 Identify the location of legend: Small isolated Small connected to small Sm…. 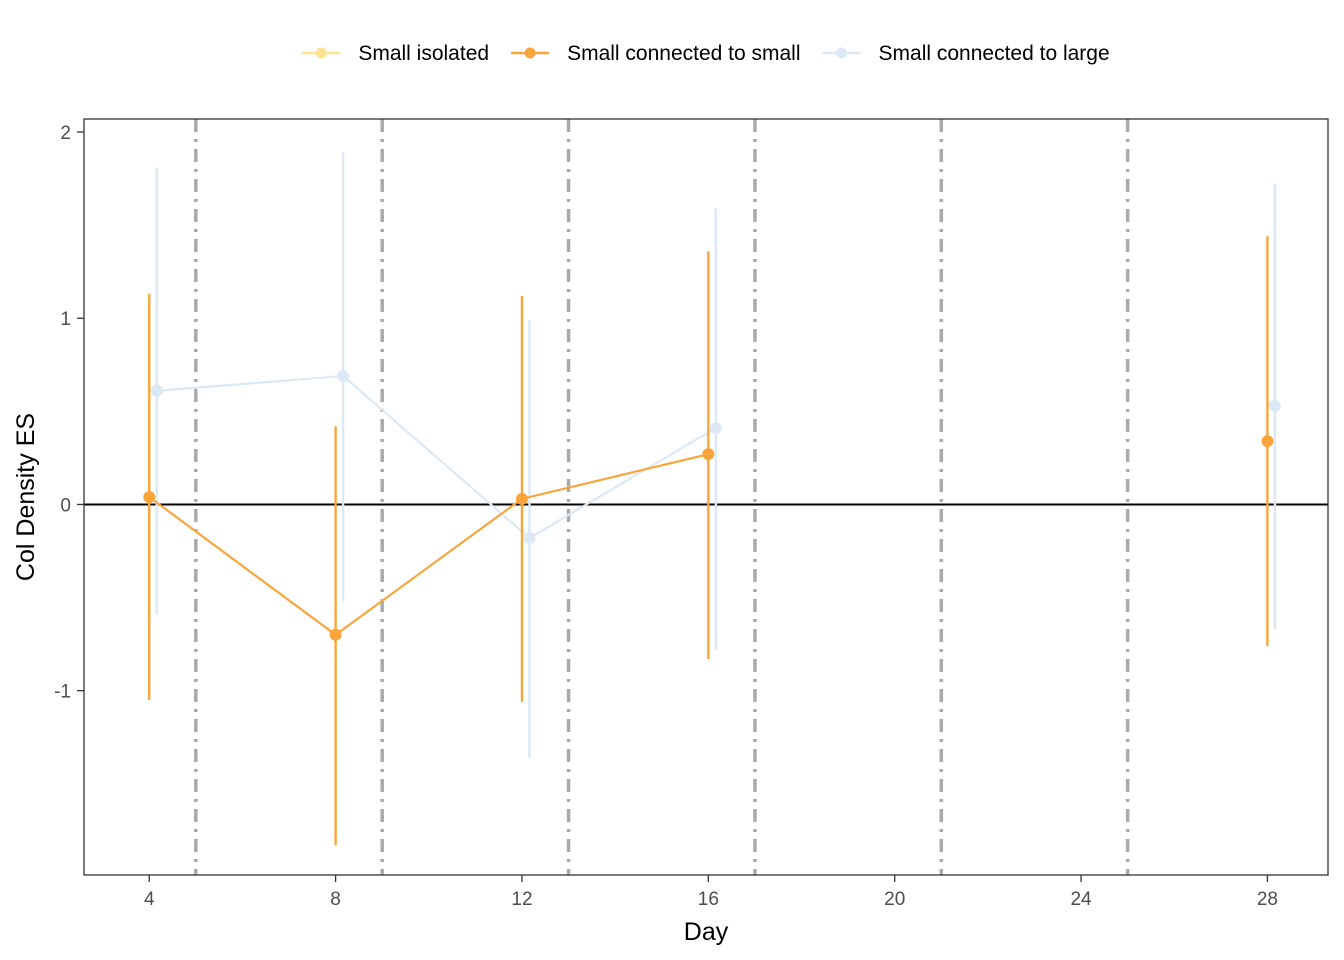
(706, 53).